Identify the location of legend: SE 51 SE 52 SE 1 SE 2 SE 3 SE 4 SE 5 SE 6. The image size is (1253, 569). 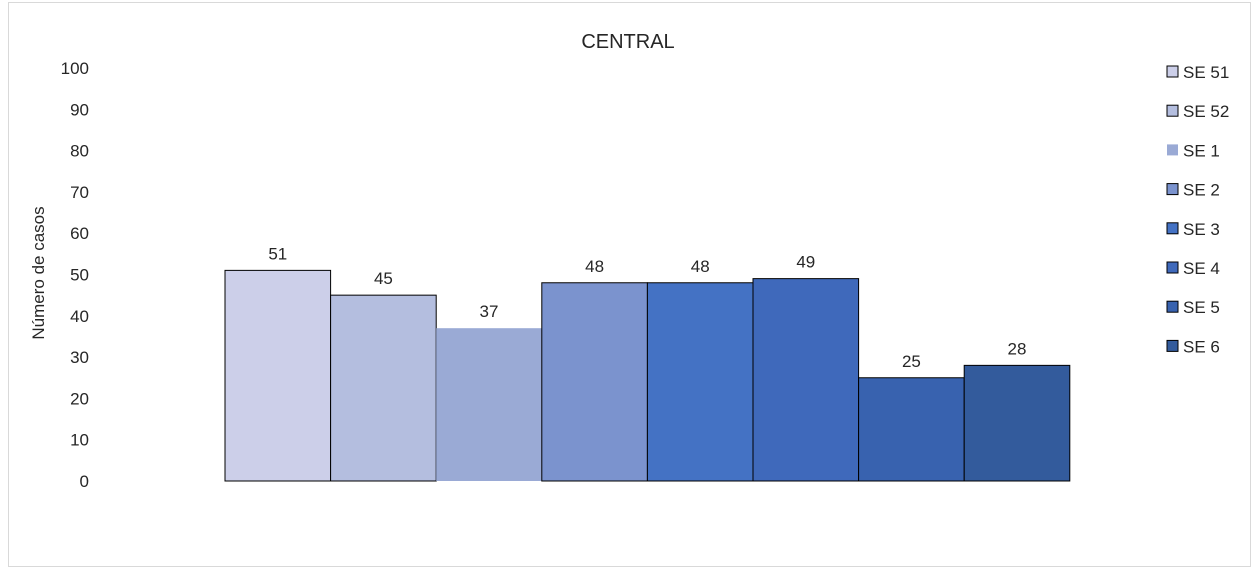
(1197, 209).